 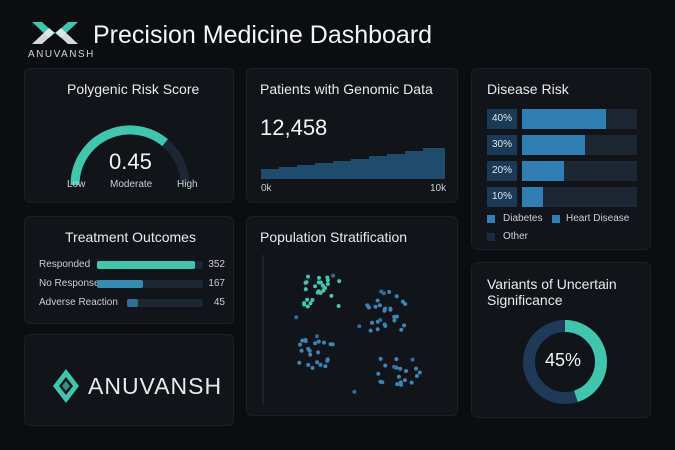 I want to click on disease-row-label: 10%, so click(x=502, y=197).